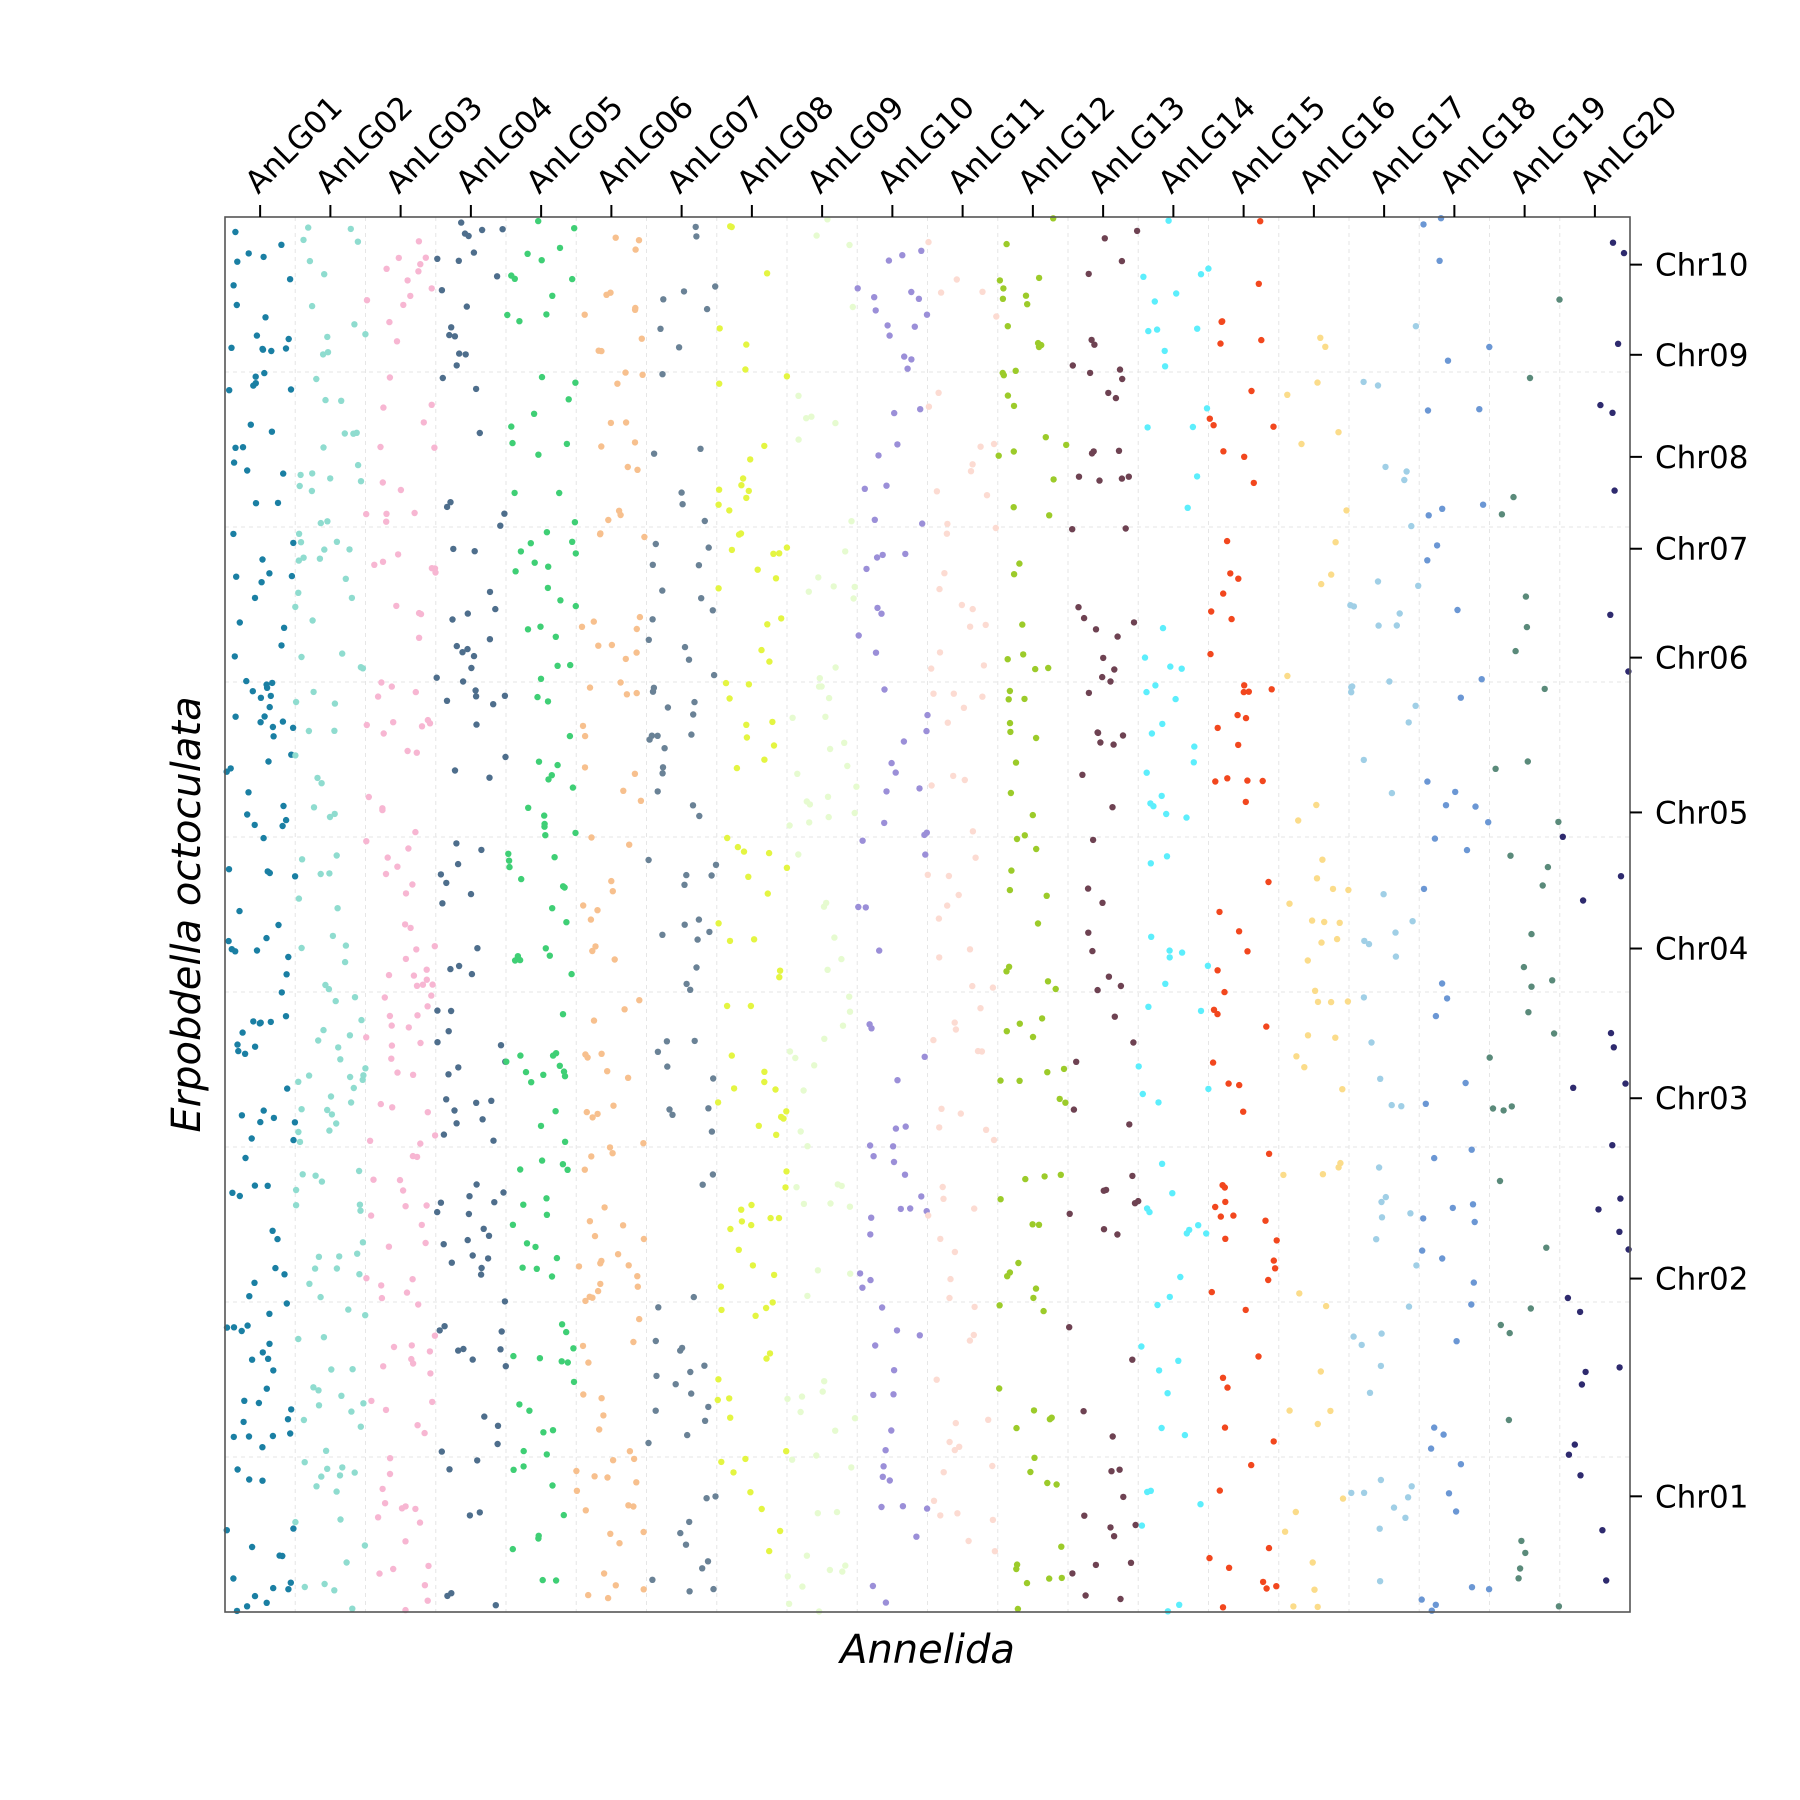 The width and height of the screenshot is (1800, 1800). What do you see at coordinates (1701, 1099) in the screenshot?
I see `y-tick-label: Chr03` at bounding box center [1701, 1099].